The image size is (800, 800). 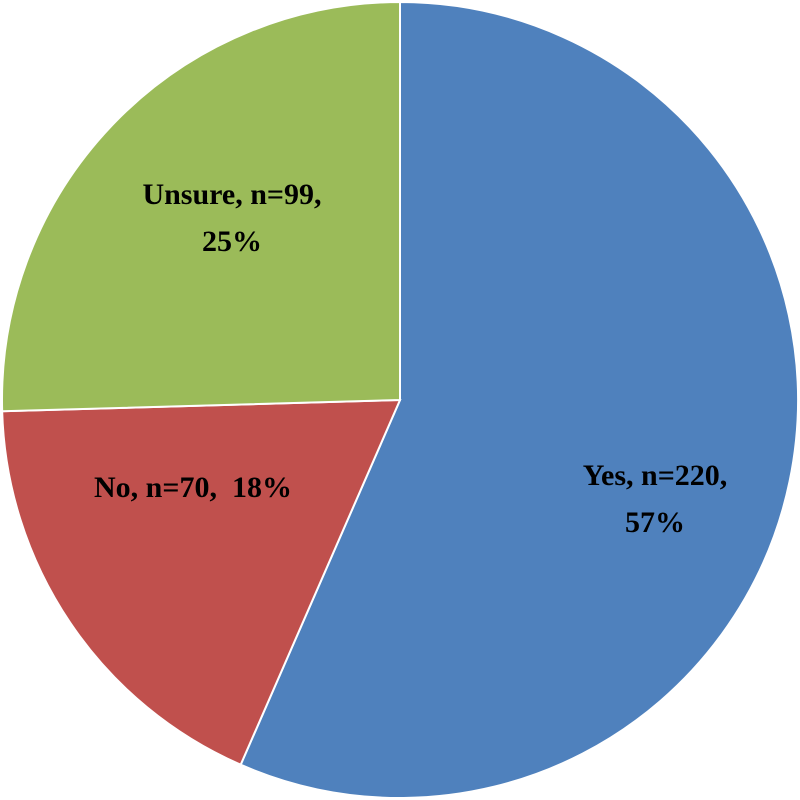 What do you see at coordinates (232, 241) in the screenshot?
I see `slice-label-line: 25%` at bounding box center [232, 241].